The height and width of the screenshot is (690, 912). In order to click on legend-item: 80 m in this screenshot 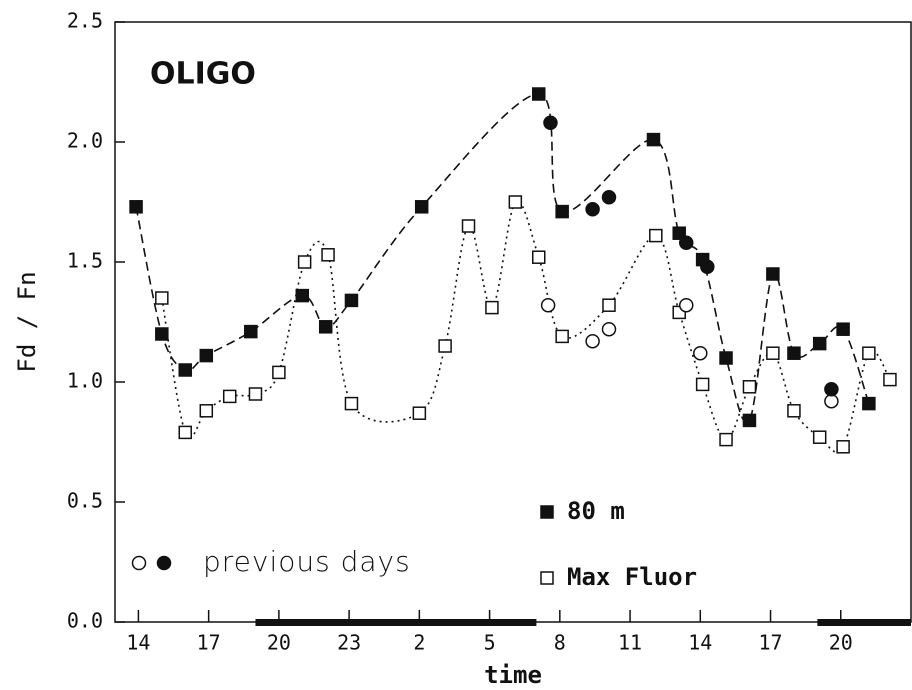, I will do `click(582, 511)`.